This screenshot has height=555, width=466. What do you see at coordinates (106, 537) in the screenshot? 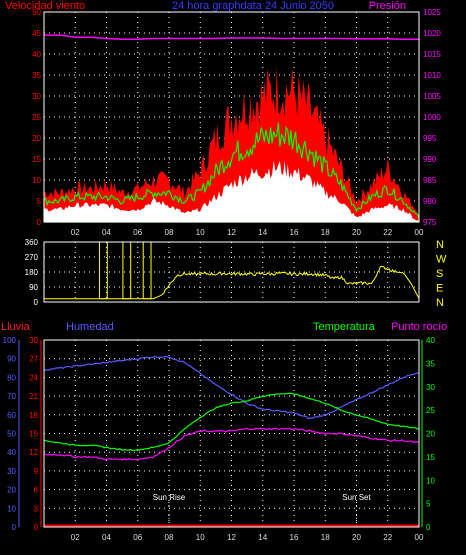
I see `humidity-xtick: 04` at bounding box center [106, 537].